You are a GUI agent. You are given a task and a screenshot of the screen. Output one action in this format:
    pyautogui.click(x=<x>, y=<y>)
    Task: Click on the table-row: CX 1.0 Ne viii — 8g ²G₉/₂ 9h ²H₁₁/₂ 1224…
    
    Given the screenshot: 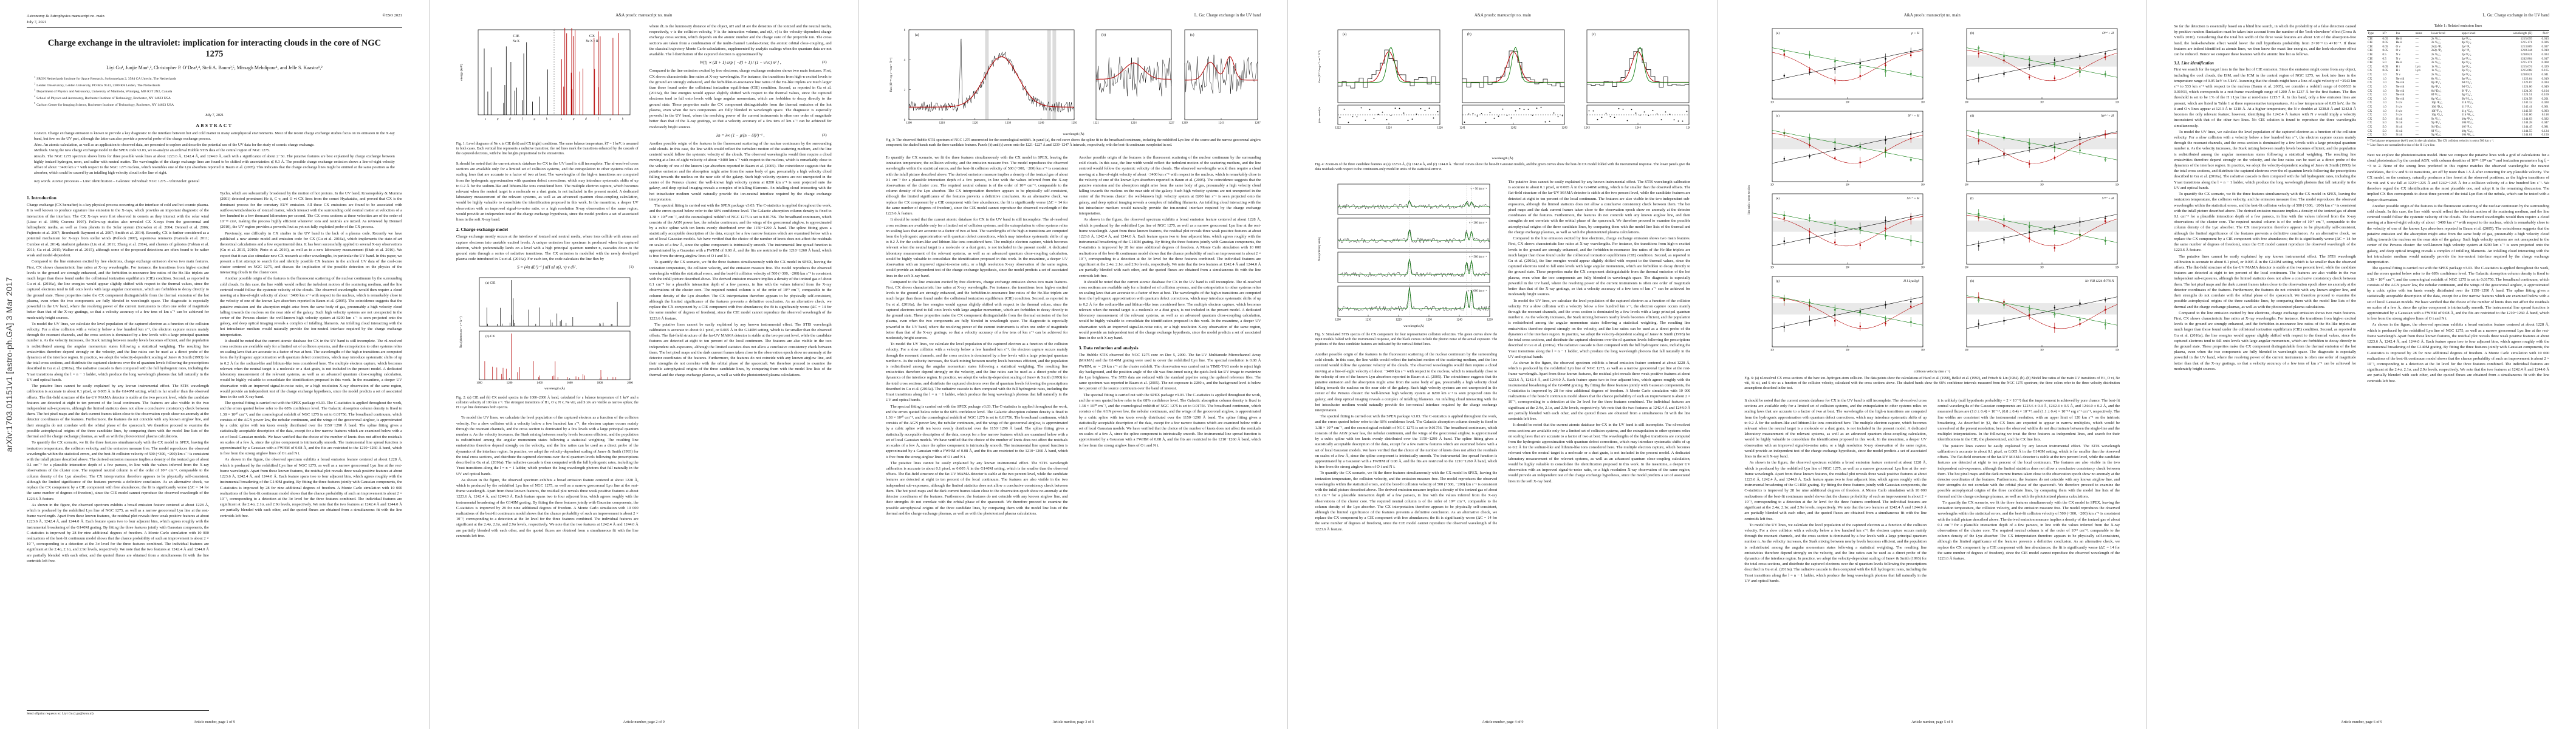 What is the action you would take?
    pyautogui.click(x=2458, y=99)
    